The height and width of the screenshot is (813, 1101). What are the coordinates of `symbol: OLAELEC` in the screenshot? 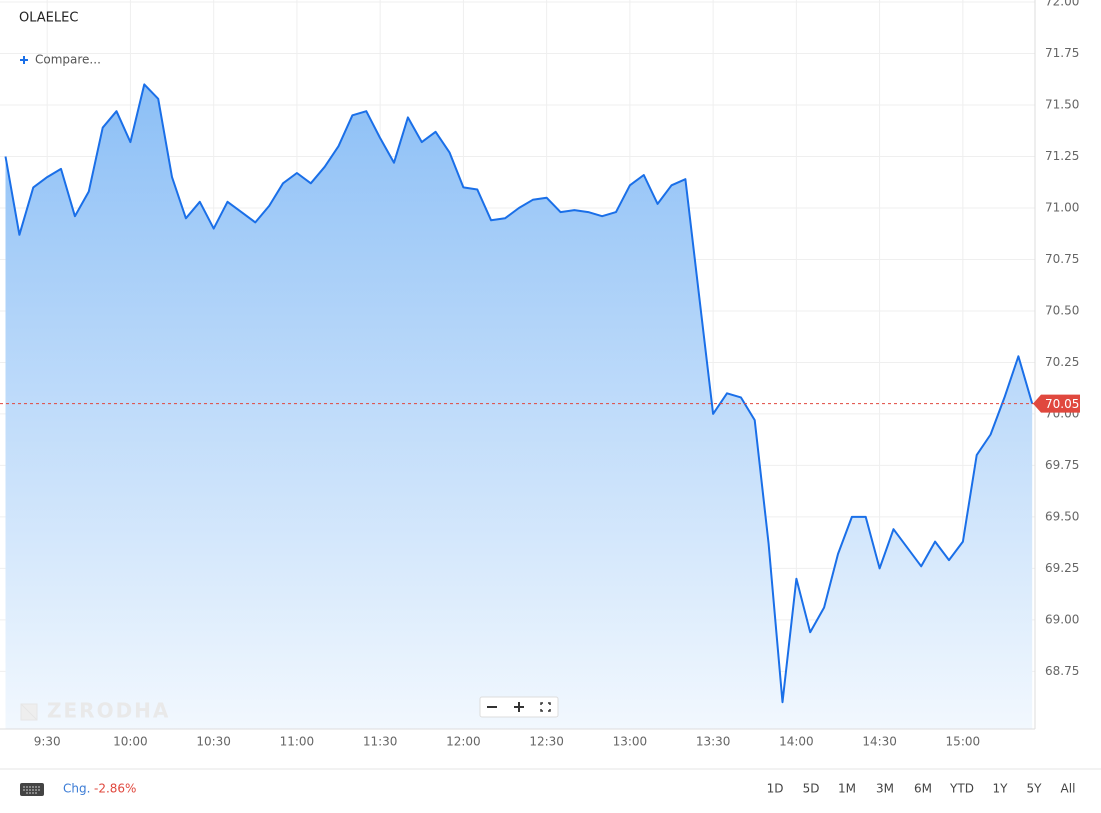 It's located at (48, 18).